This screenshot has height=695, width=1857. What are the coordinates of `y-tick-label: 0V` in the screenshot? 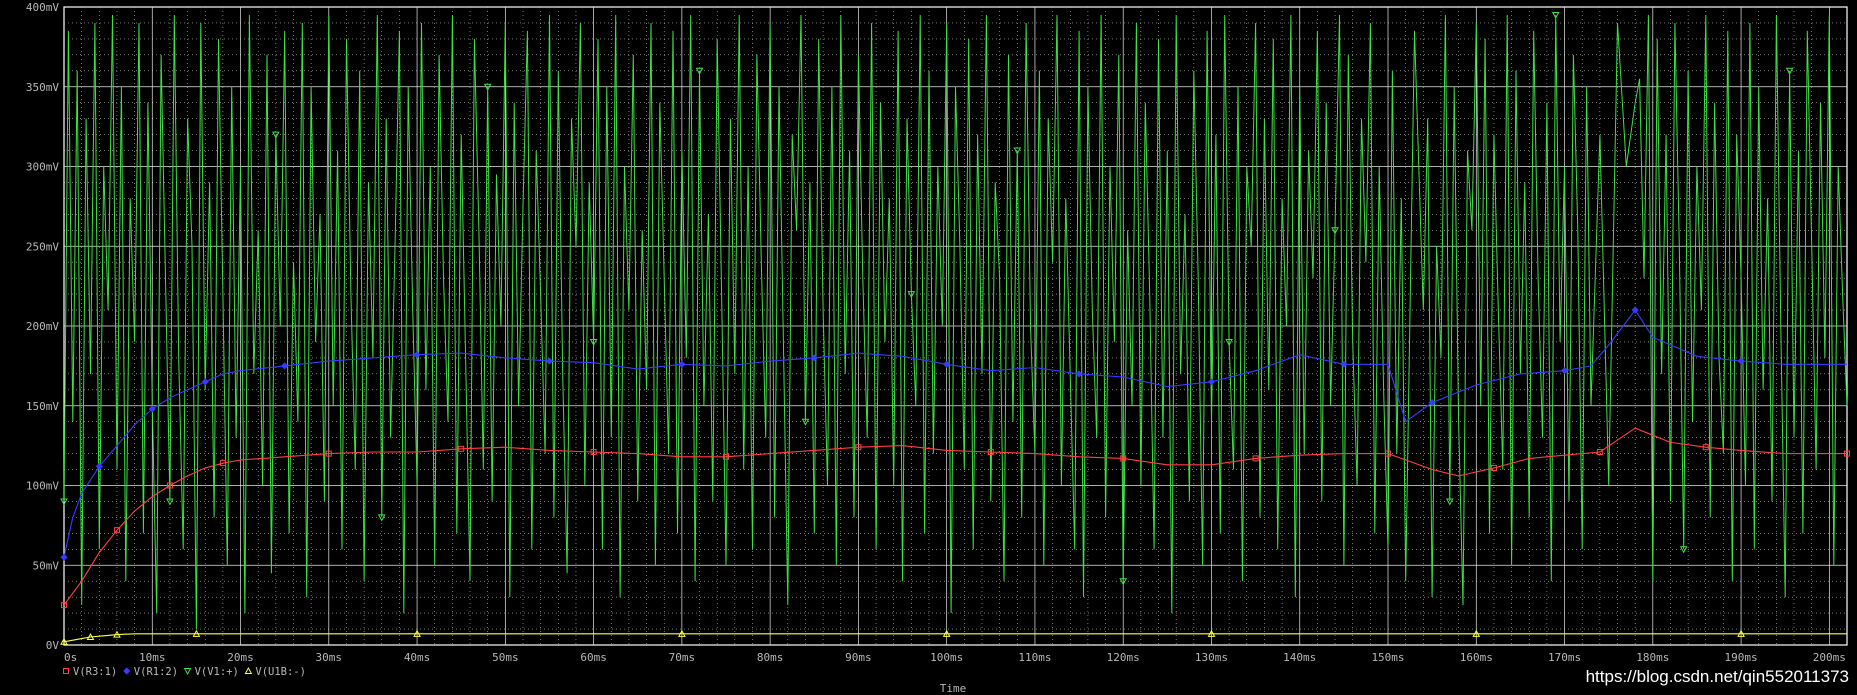 It's located at (53, 645).